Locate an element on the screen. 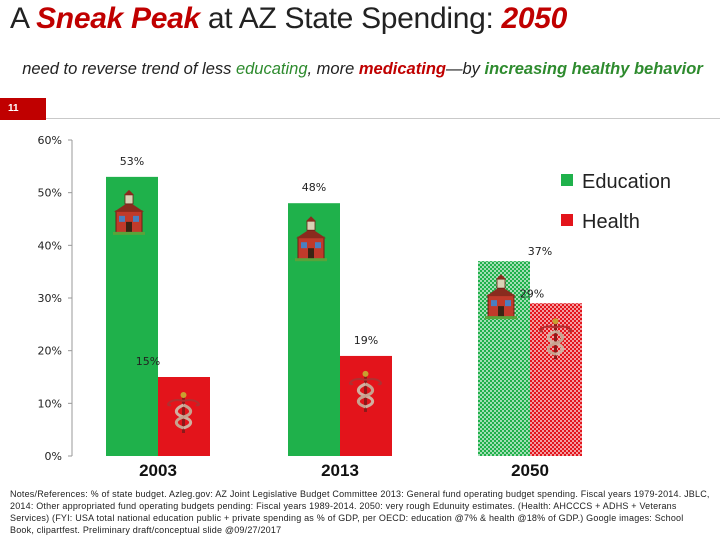  legend-label: Health is located at coordinates (611, 222).